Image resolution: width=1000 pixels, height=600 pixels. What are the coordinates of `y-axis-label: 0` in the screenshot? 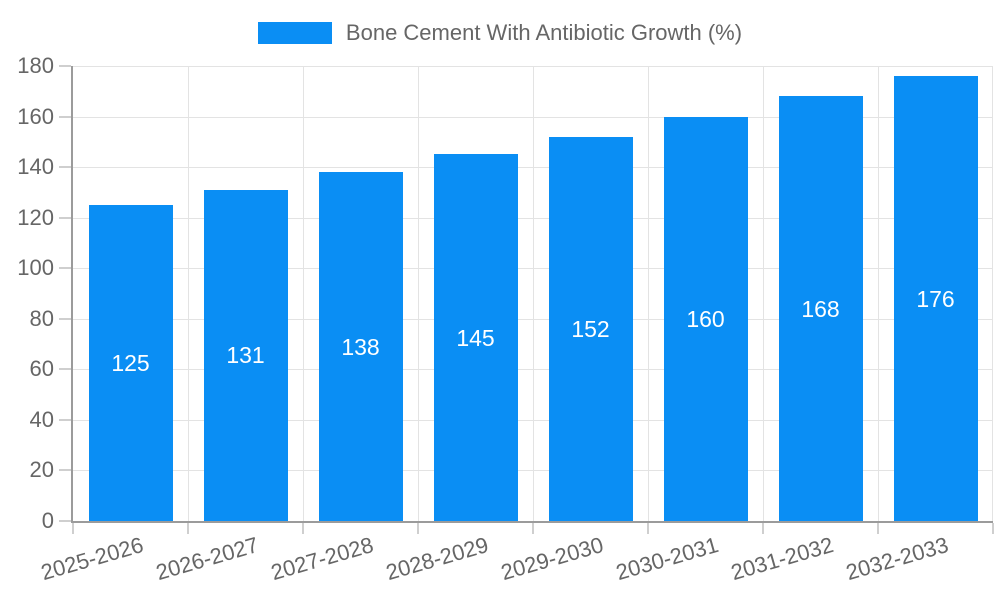 It's located at (47, 520).